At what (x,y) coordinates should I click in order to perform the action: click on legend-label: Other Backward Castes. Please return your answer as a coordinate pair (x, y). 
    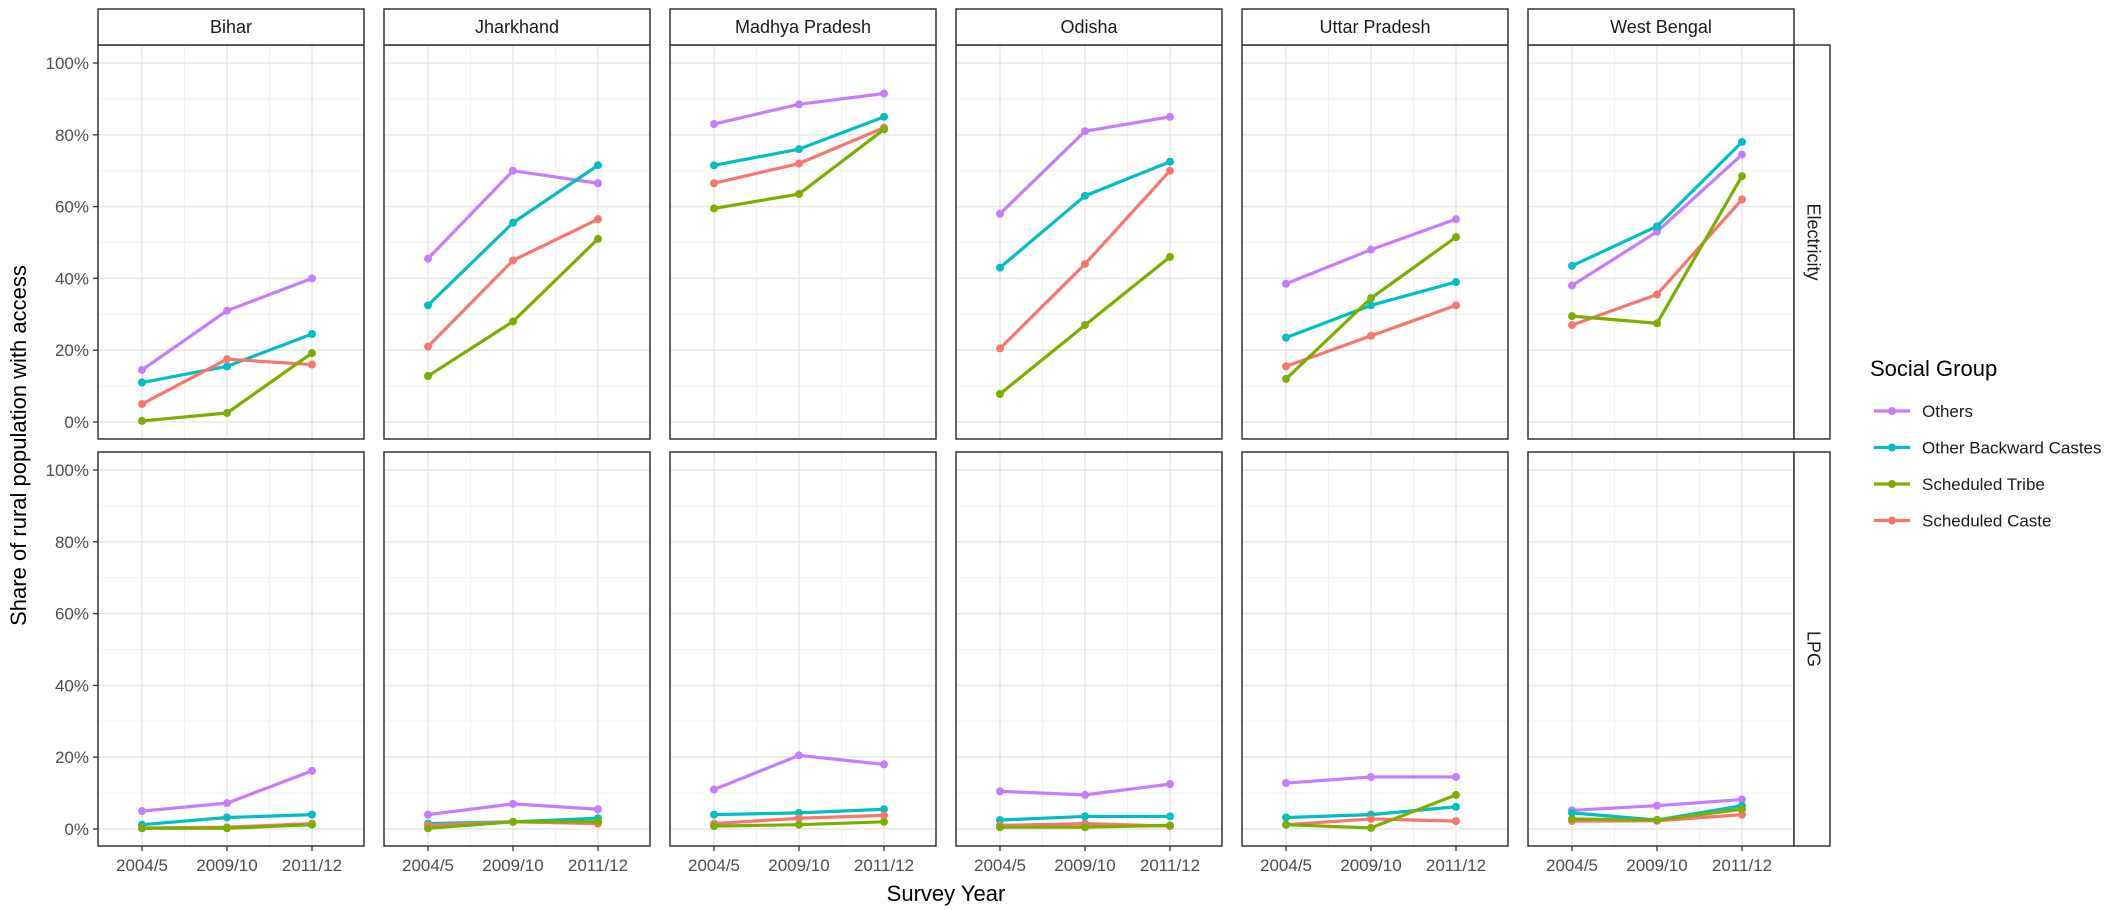
    Looking at the image, I should click on (2012, 448).